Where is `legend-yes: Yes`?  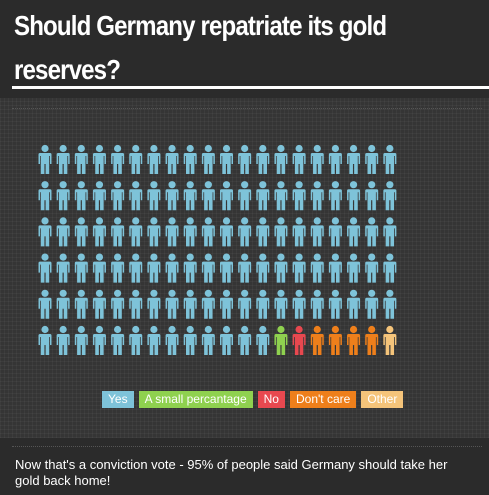
legend-yes: Yes is located at coordinates (118, 399).